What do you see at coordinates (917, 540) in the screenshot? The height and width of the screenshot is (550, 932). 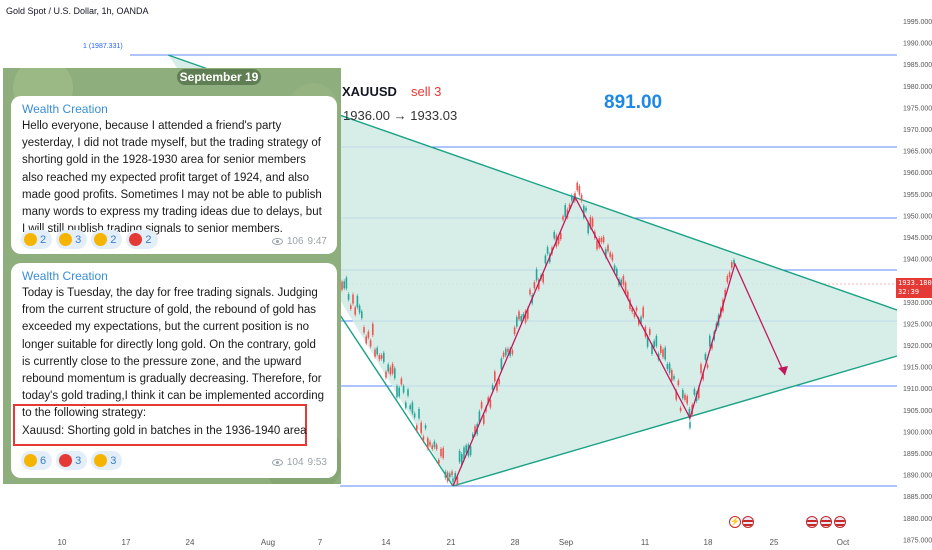 I see `price-tick-label: 1875.000` at bounding box center [917, 540].